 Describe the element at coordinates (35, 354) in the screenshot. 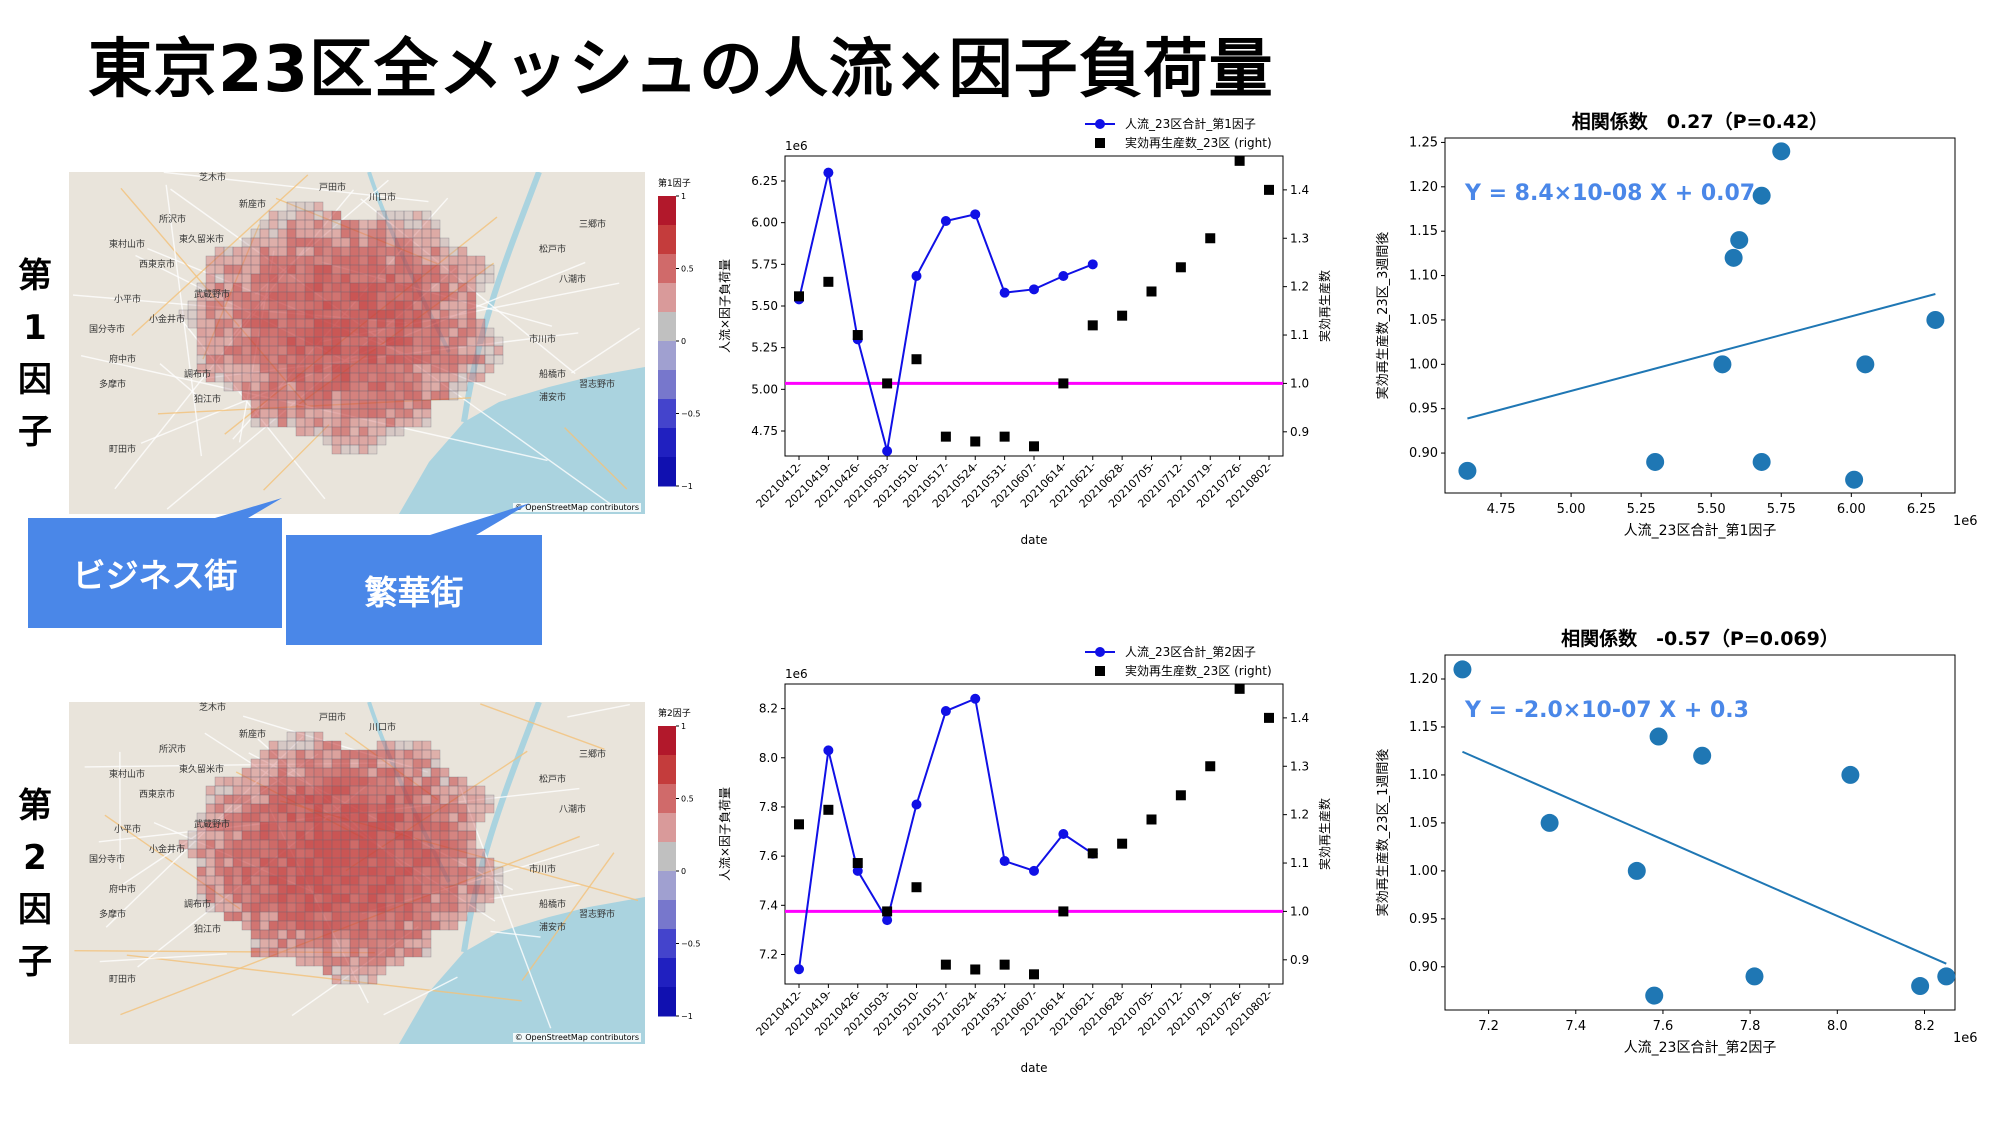

I see `factor-1-label: 第 1 因 子` at that location.